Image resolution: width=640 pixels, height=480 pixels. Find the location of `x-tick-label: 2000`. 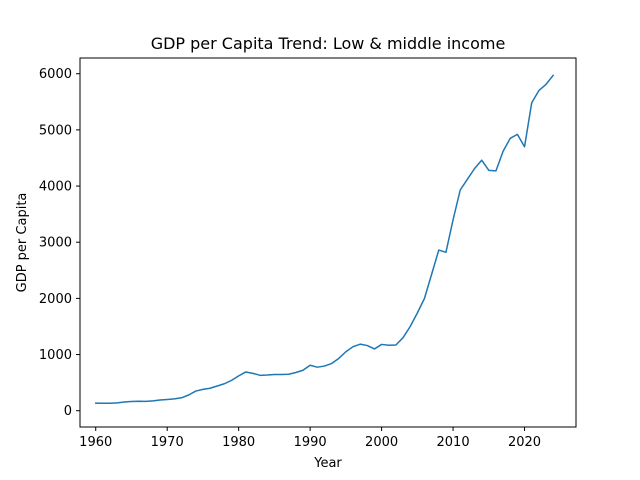

x-tick-label: 2000 is located at coordinates (381, 442).